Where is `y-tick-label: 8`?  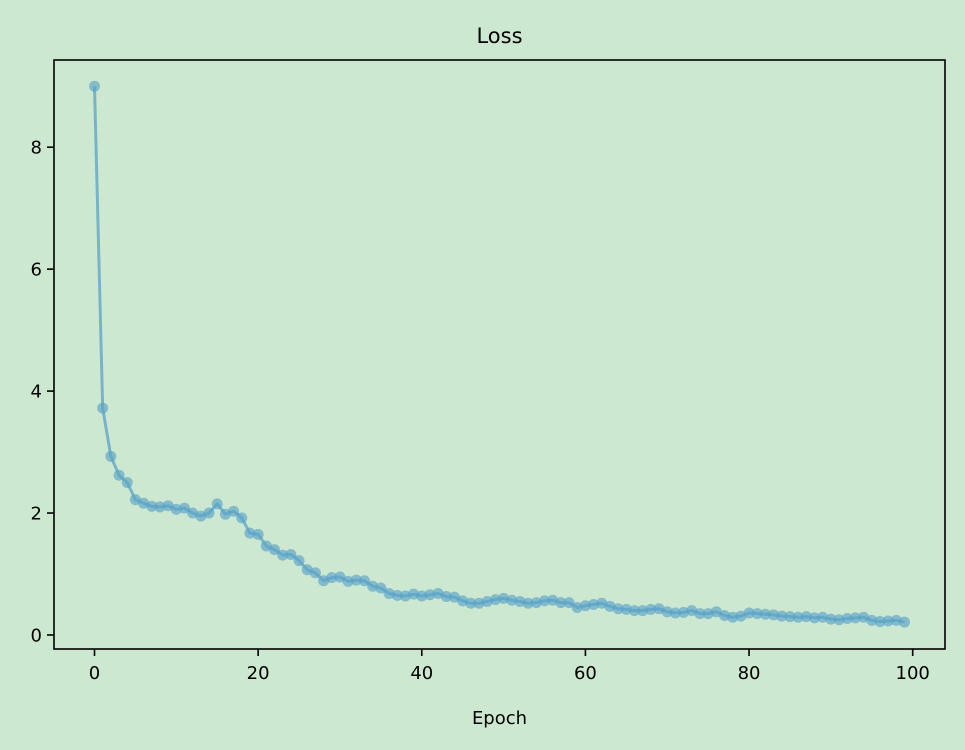 y-tick-label: 8 is located at coordinates (36, 148).